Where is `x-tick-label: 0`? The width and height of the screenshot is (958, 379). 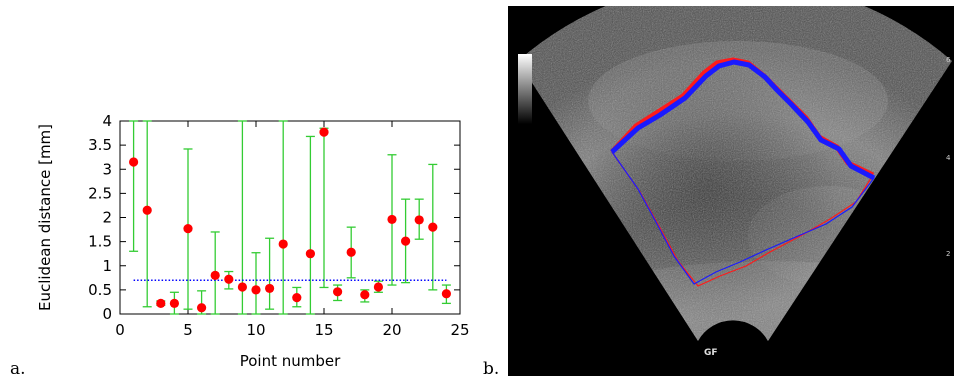
x-tick-label: 0 is located at coordinates (120, 330).